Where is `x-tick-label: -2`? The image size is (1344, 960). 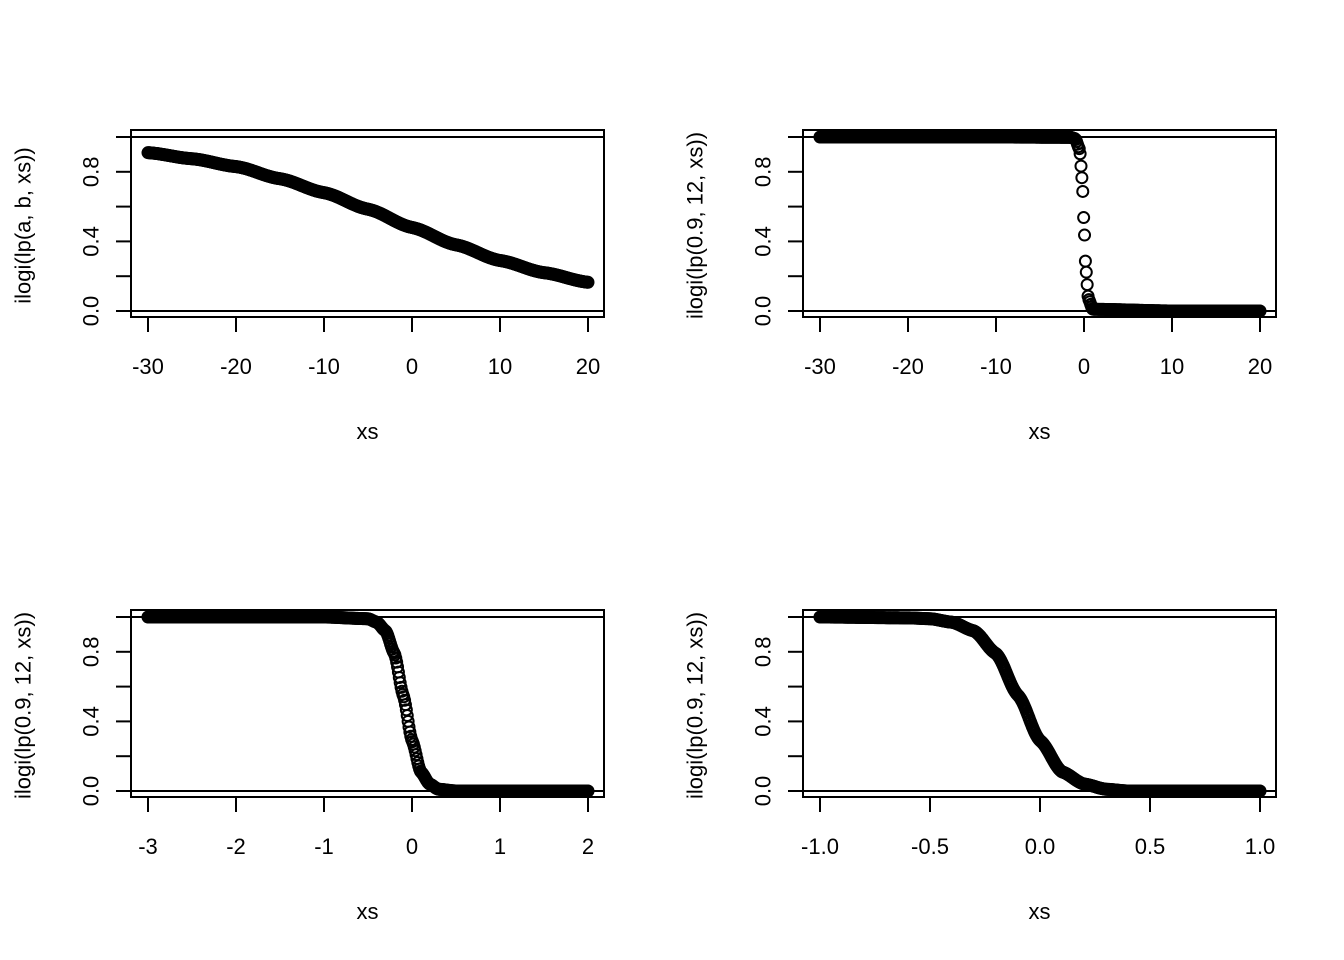
x-tick-label: -2 is located at coordinates (236, 846).